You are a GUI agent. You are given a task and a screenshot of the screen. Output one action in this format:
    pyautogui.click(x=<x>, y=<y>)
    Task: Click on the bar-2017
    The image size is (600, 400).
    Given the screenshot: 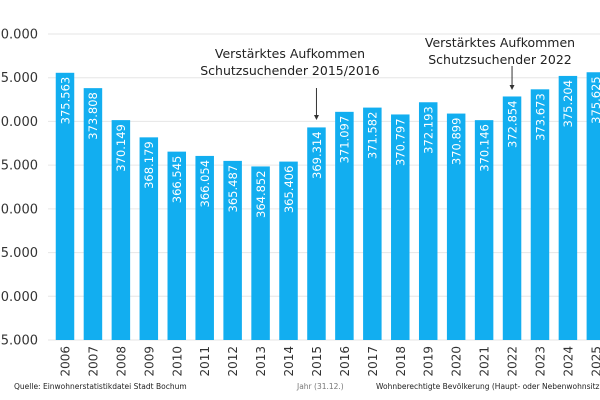 What is the action you would take?
    pyautogui.click(x=372, y=223)
    